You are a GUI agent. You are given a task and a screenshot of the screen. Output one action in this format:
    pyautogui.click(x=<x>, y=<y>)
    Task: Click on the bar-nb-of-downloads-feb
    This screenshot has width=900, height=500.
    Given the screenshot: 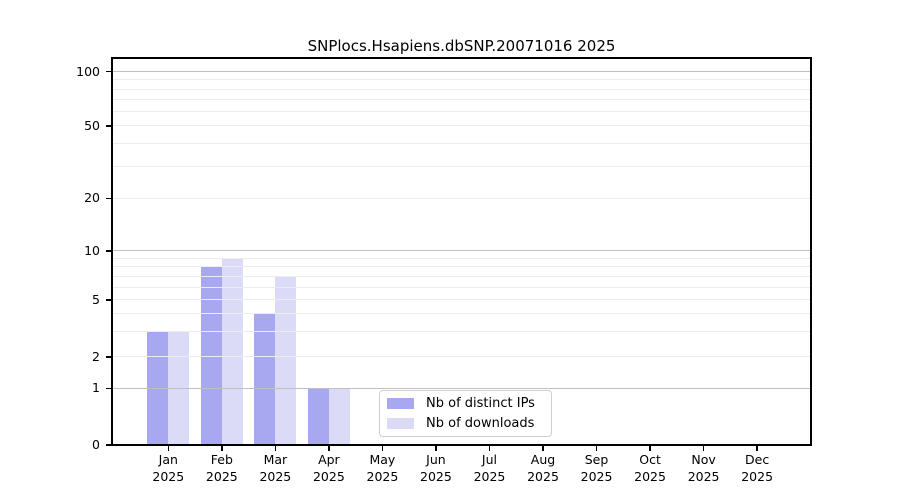 What is the action you would take?
    pyautogui.click(x=232, y=351)
    